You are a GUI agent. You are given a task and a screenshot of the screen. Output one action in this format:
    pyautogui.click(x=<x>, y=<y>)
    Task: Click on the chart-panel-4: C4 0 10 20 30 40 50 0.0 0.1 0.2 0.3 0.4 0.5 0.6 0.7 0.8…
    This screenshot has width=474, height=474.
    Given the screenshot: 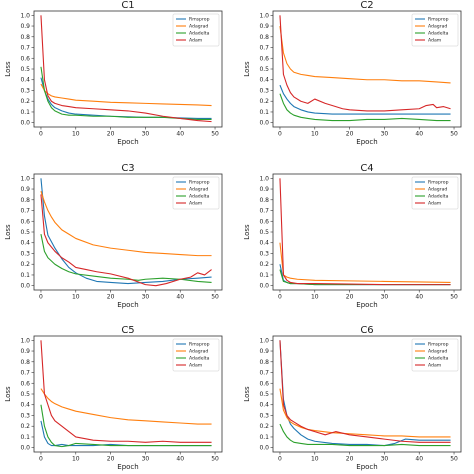 What is the action you would take?
    pyautogui.click(x=352, y=236)
    